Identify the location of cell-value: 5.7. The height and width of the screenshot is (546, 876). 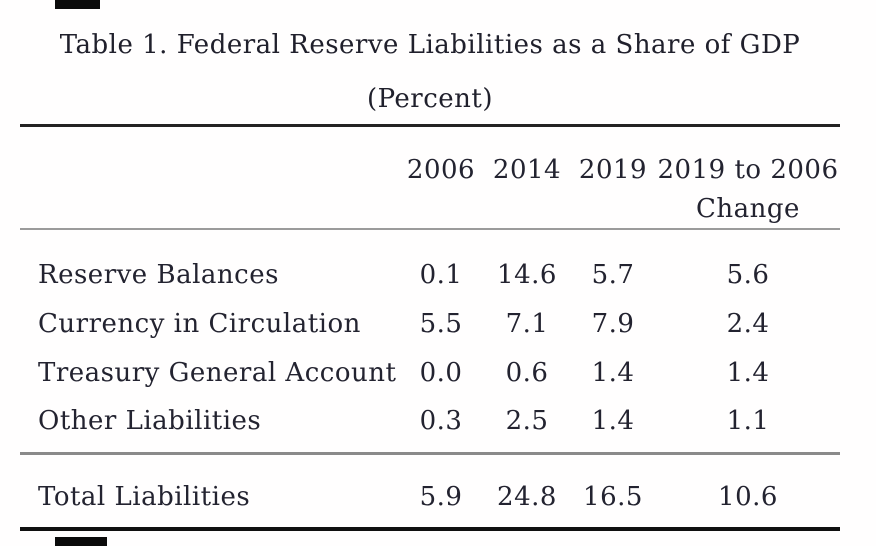
(613, 275).